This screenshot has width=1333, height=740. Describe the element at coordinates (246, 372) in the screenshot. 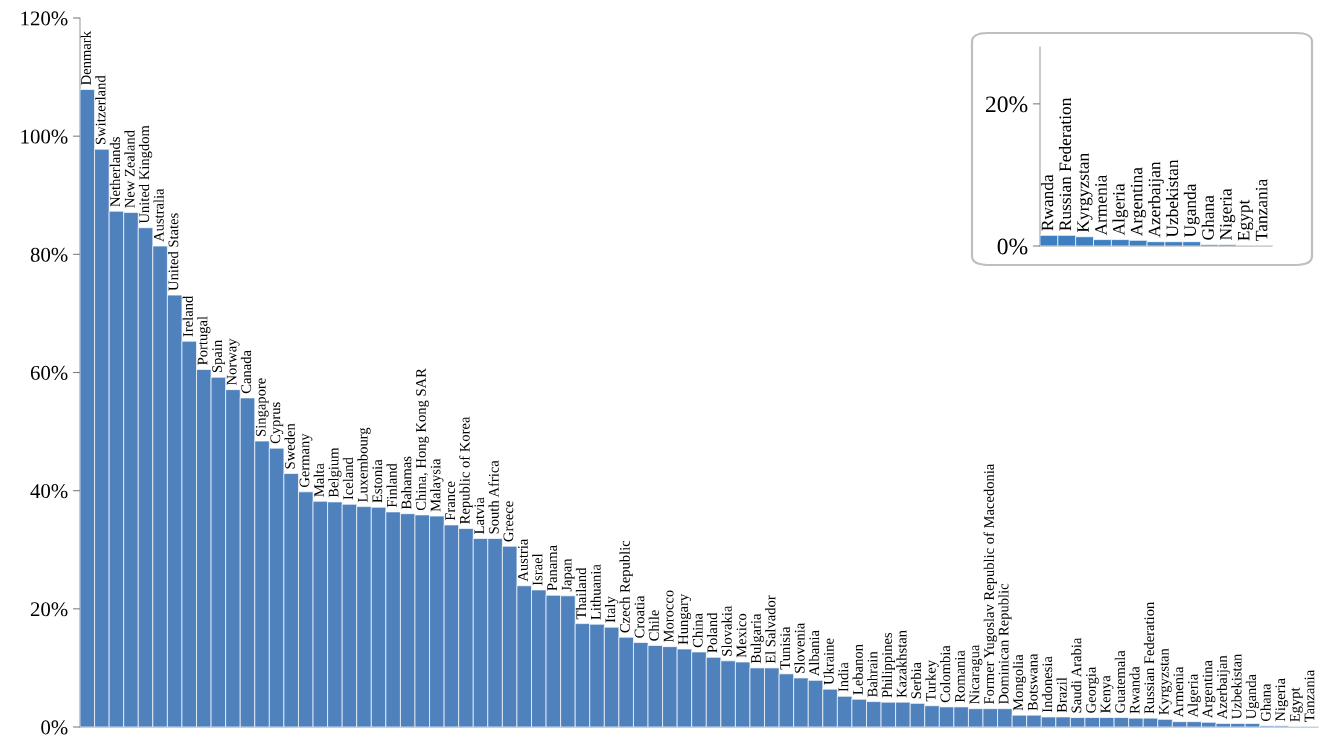

I see `x-tick-label: Canada` at that location.